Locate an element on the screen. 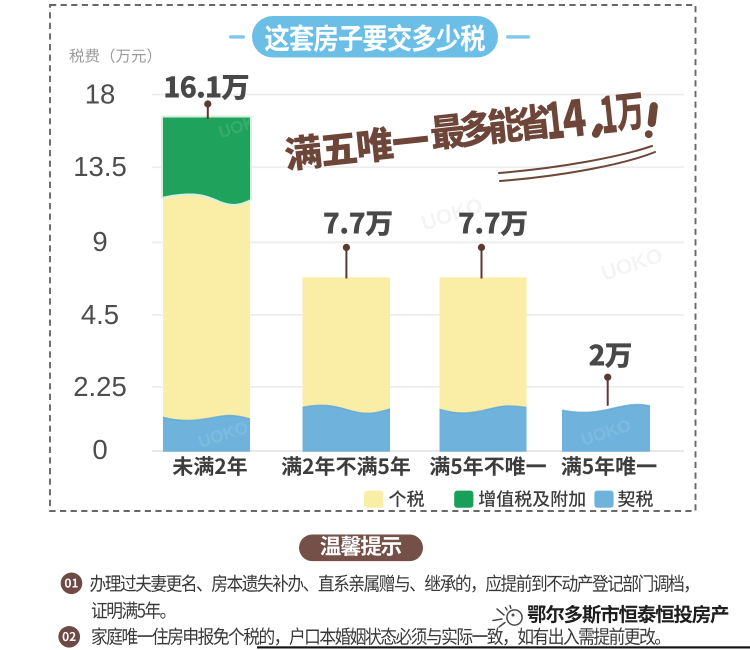 The image size is (750, 650). svg-text: 9 is located at coordinates (99, 241).